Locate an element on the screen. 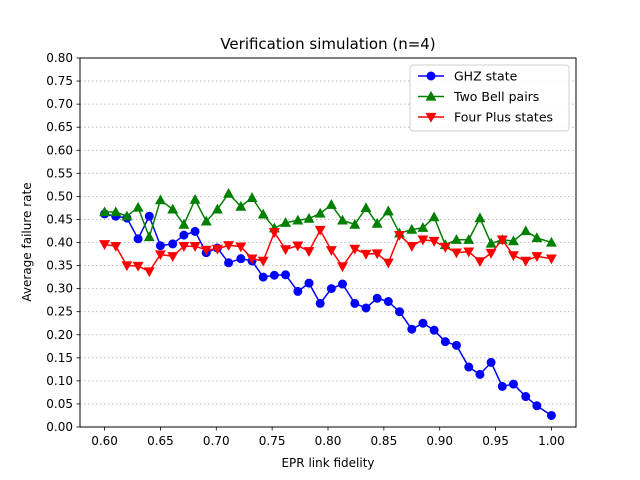 This screenshot has width=640, height=480. y-tick-label: 0.15 is located at coordinates (59, 358).